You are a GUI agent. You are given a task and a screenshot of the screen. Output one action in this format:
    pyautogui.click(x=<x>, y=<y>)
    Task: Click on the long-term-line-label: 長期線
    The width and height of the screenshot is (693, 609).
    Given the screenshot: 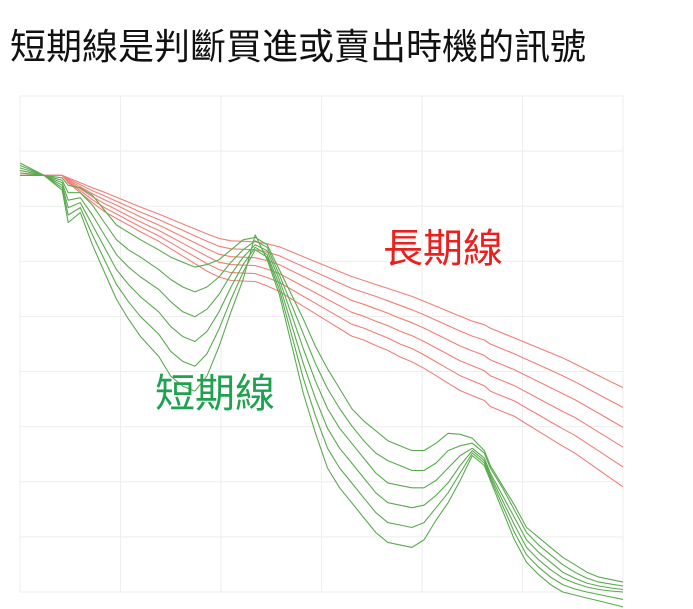 What is the action you would take?
    pyautogui.click(x=443, y=249)
    